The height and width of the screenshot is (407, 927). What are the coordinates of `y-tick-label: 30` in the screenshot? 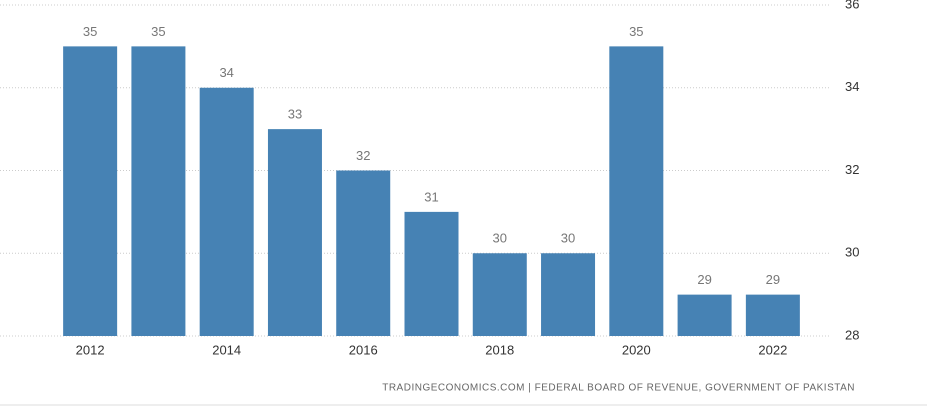 It's located at (852, 252).